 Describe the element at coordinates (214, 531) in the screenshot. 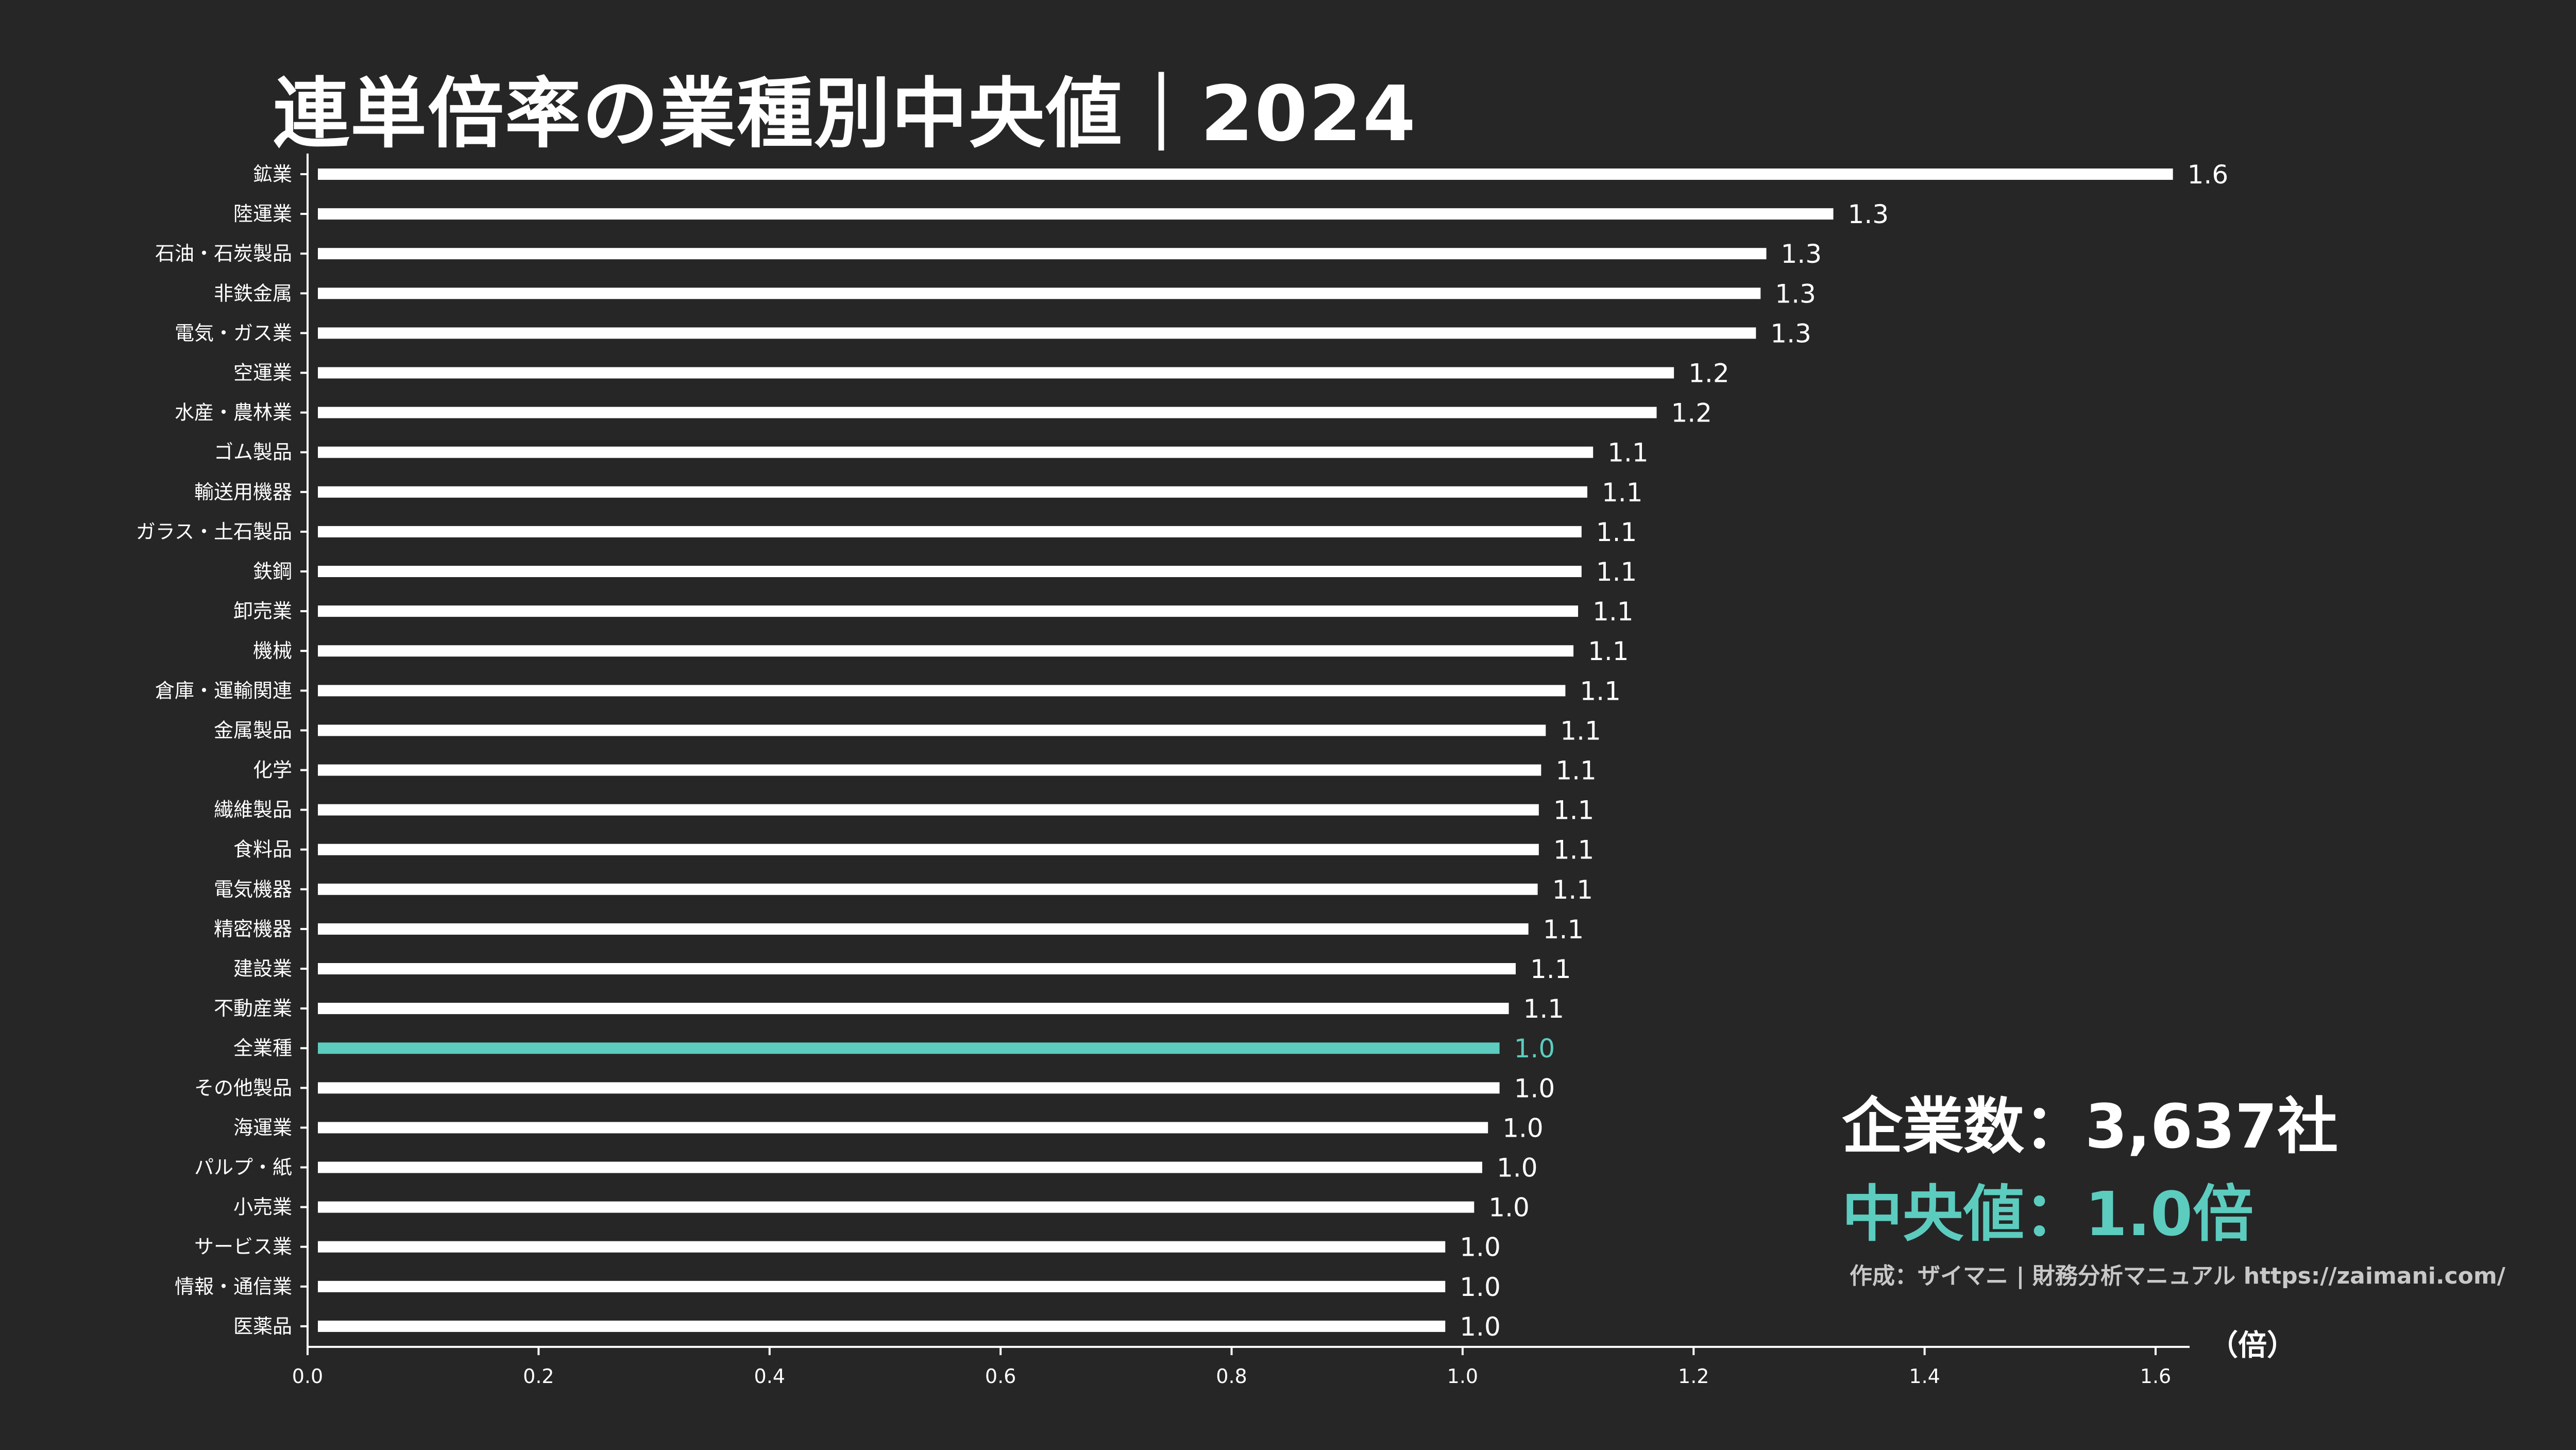

I see `category-label-9: ガラス・土石製品` at that location.